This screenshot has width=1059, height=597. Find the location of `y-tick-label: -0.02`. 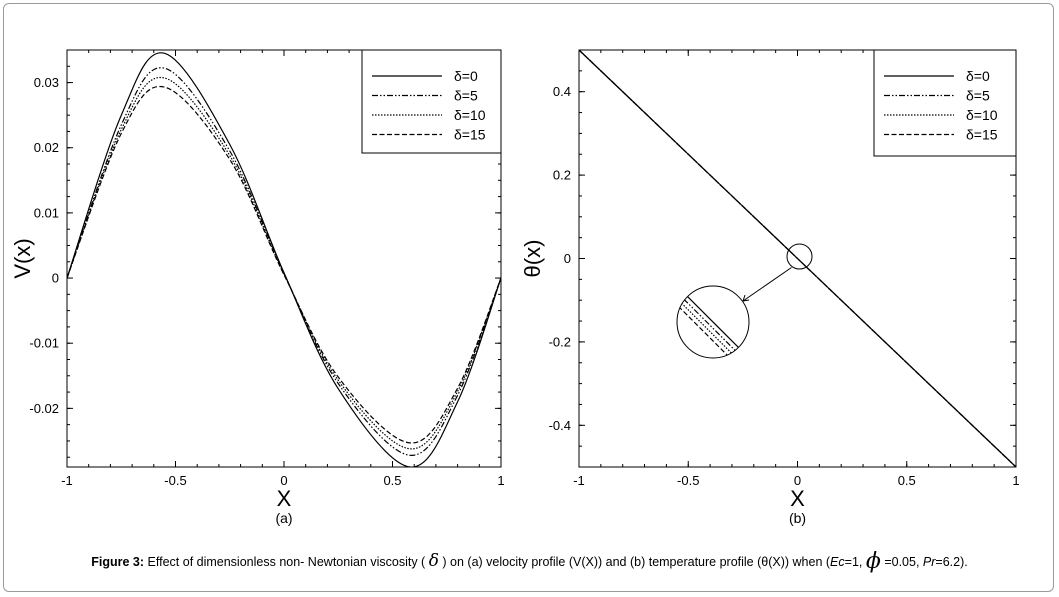

y-tick-label: -0.02 is located at coordinates (44, 408).